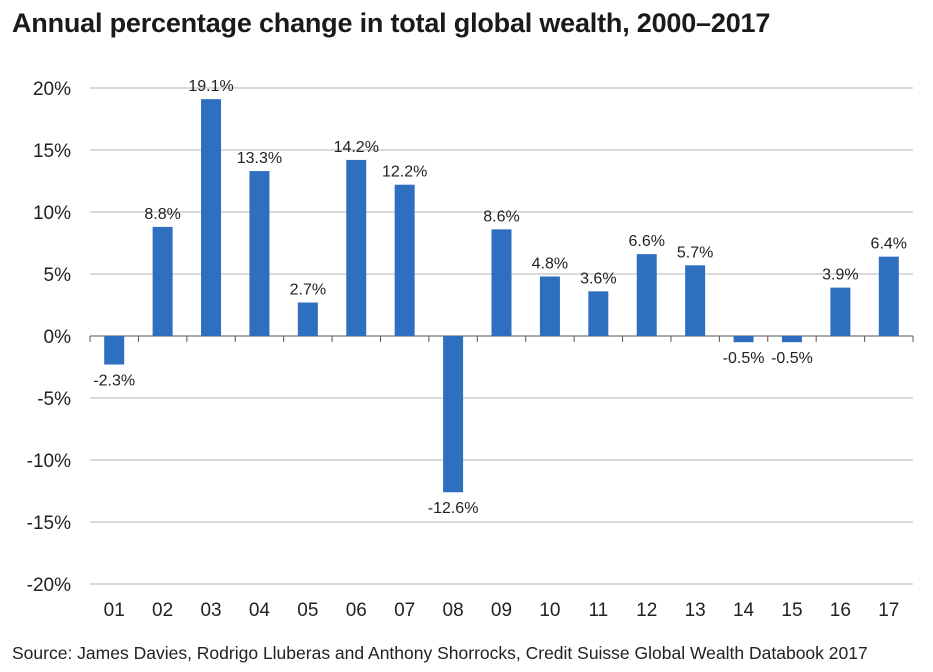 The image size is (933, 672). Describe the element at coordinates (49, 585) in the screenshot. I see `y-tick-label: -20%` at that location.